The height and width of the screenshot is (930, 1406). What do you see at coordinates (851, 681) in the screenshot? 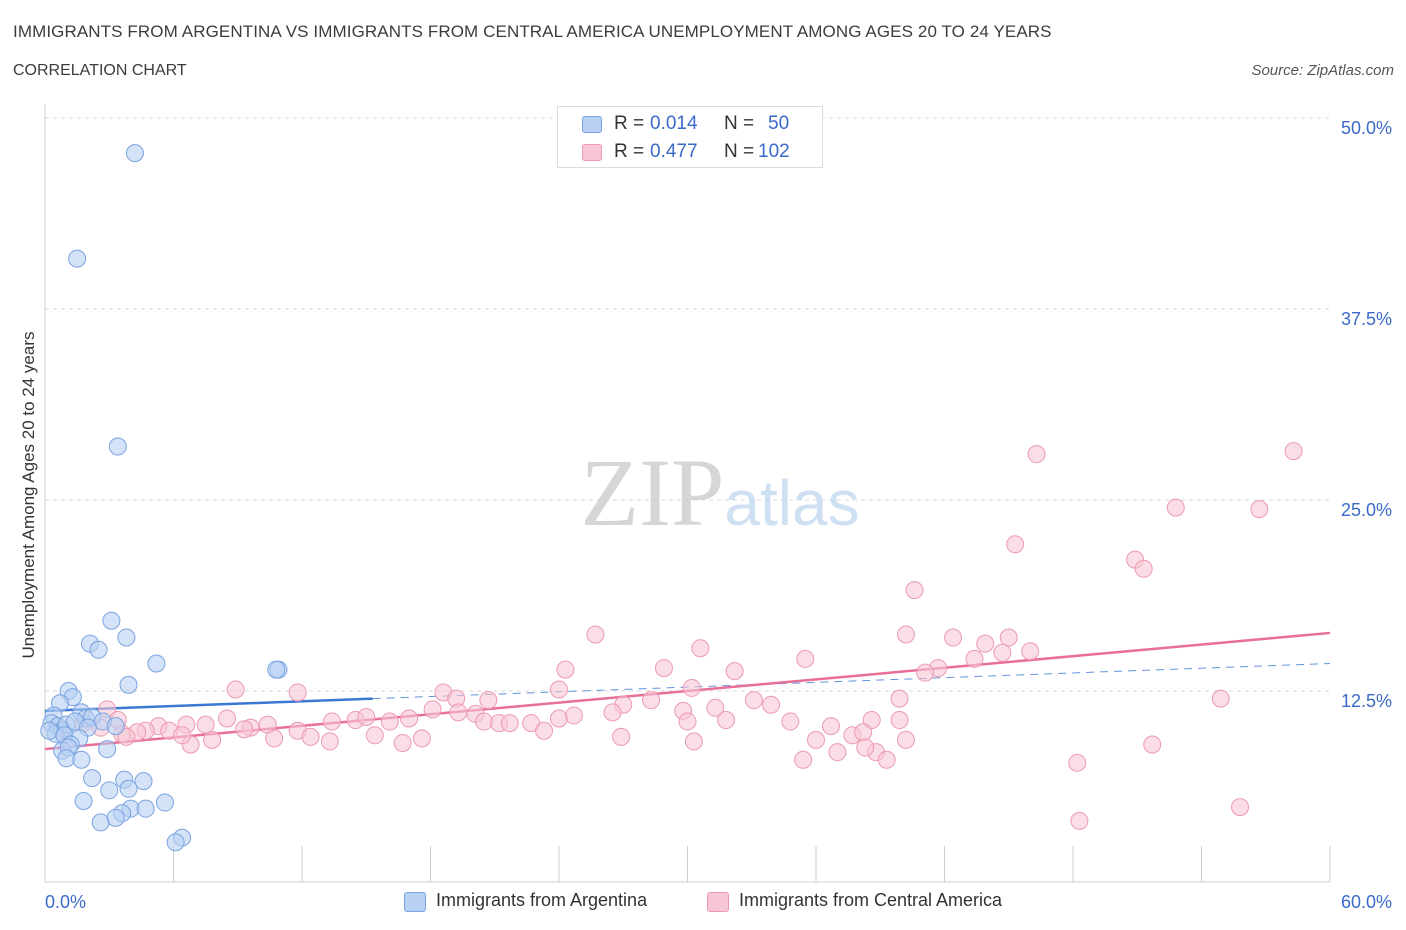
I see `trend-line-argentina-dashed` at bounding box center [851, 681].